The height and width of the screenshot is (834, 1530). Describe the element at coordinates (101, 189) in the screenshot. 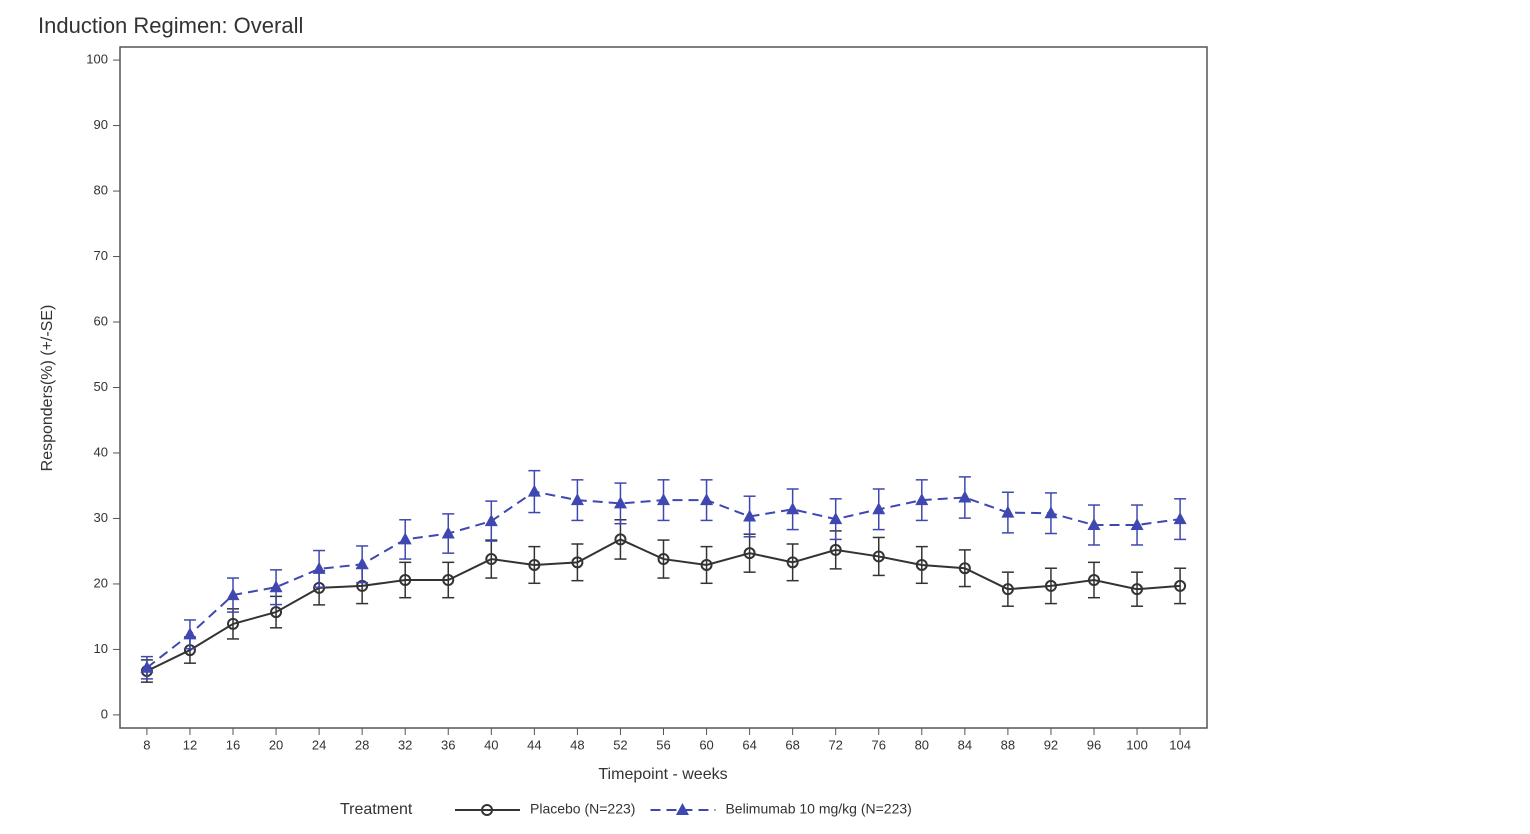

I see `y-tick-label: 80` at that location.